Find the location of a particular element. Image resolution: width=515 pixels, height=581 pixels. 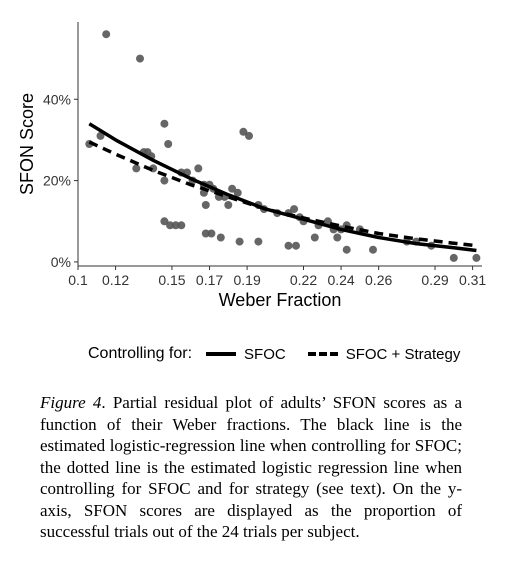

x-tick-label: 0.17 is located at coordinates (209, 280).